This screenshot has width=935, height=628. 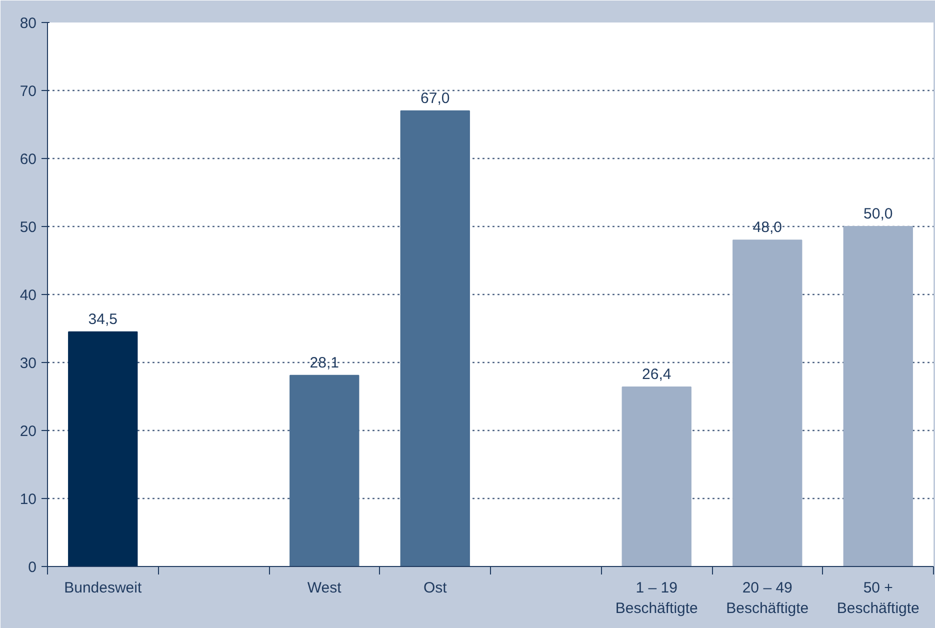 I want to click on y-tick-label: 70, so click(x=28, y=91).